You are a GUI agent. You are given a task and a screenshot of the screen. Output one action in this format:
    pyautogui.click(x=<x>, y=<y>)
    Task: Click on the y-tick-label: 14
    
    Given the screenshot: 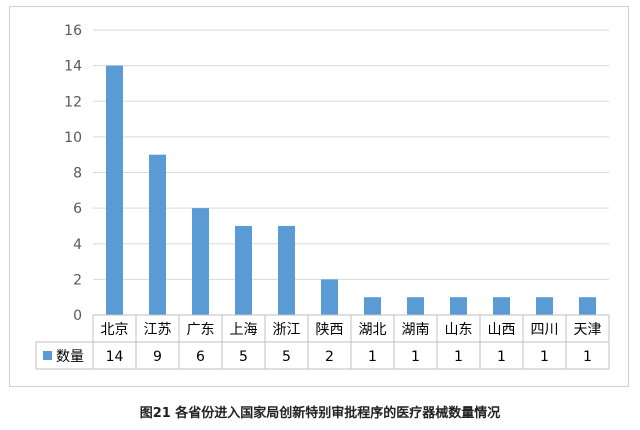 What is the action you would take?
    pyautogui.click(x=73, y=67)
    